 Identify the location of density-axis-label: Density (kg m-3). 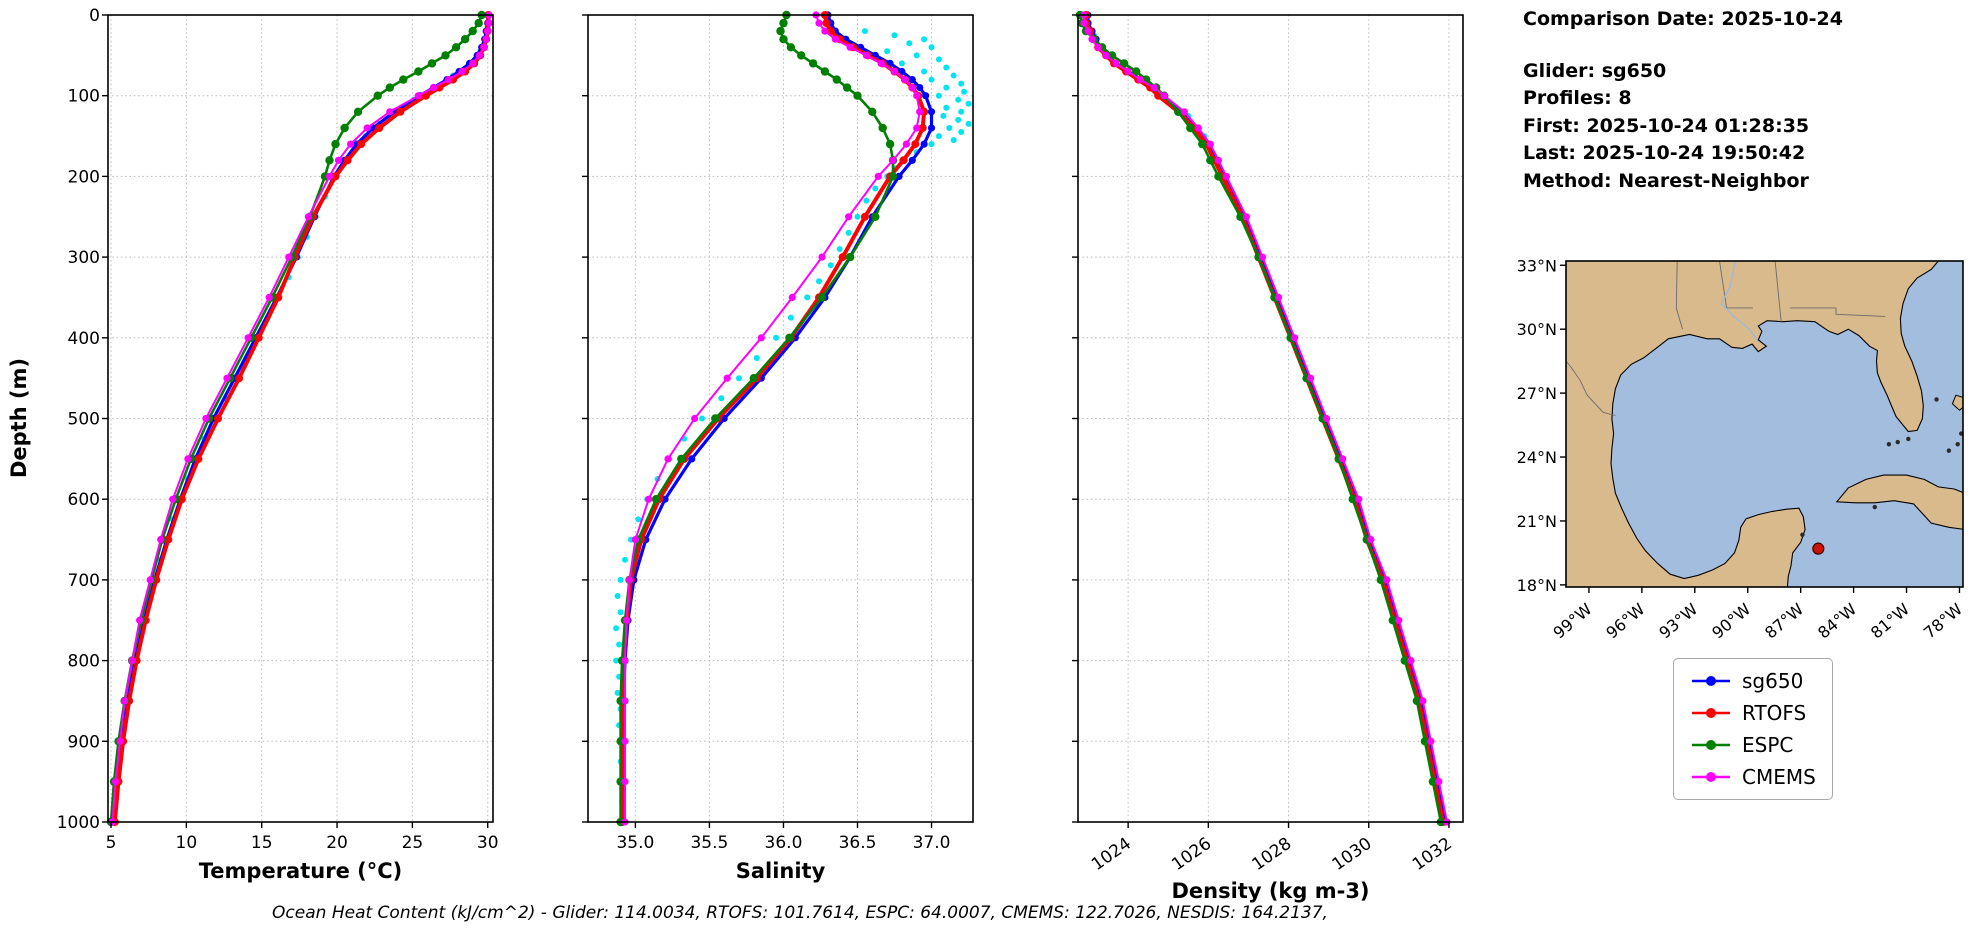
(1270, 891).